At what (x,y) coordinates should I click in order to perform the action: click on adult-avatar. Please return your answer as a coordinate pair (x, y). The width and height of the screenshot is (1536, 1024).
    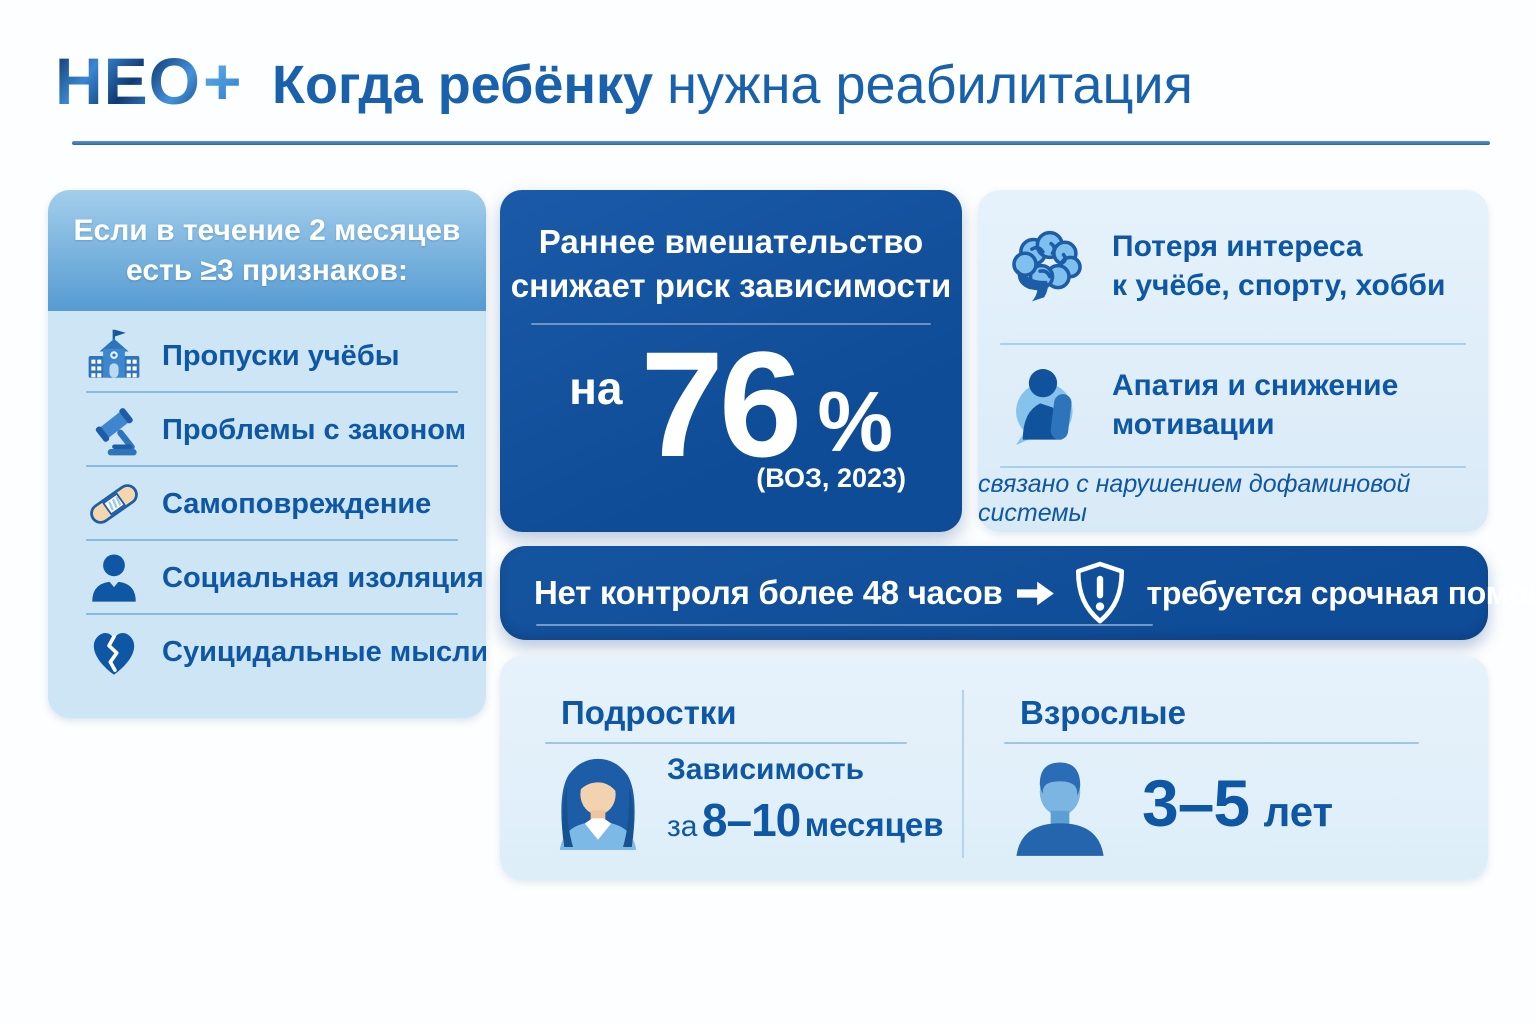
    Looking at the image, I should click on (1060, 803).